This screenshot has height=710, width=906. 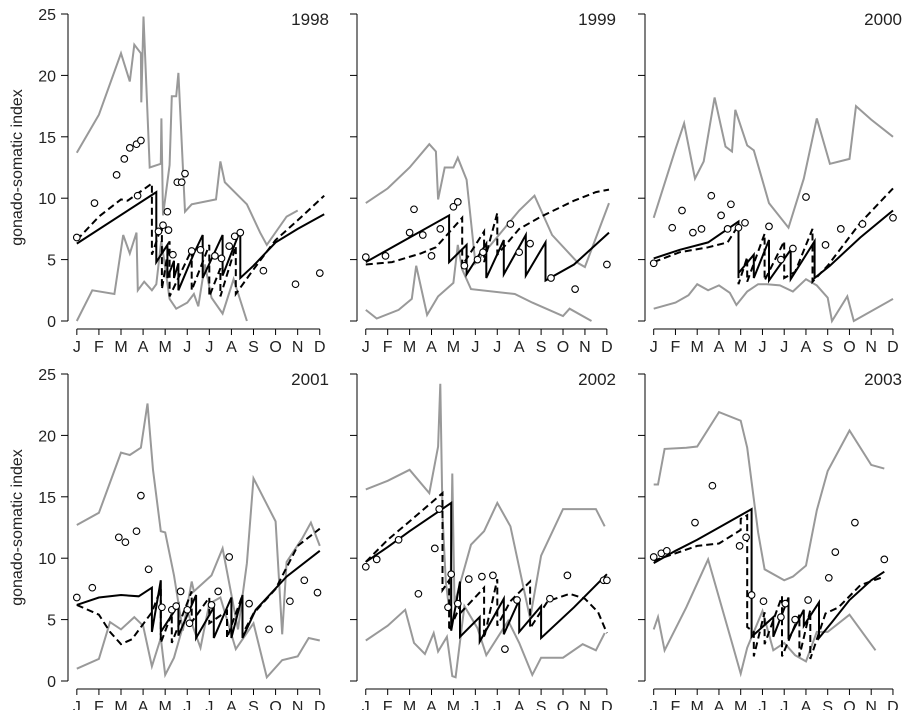 What do you see at coordinates (388, 347) in the screenshot?
I see `x-tick-label: F` at bounding box center [388, 347].